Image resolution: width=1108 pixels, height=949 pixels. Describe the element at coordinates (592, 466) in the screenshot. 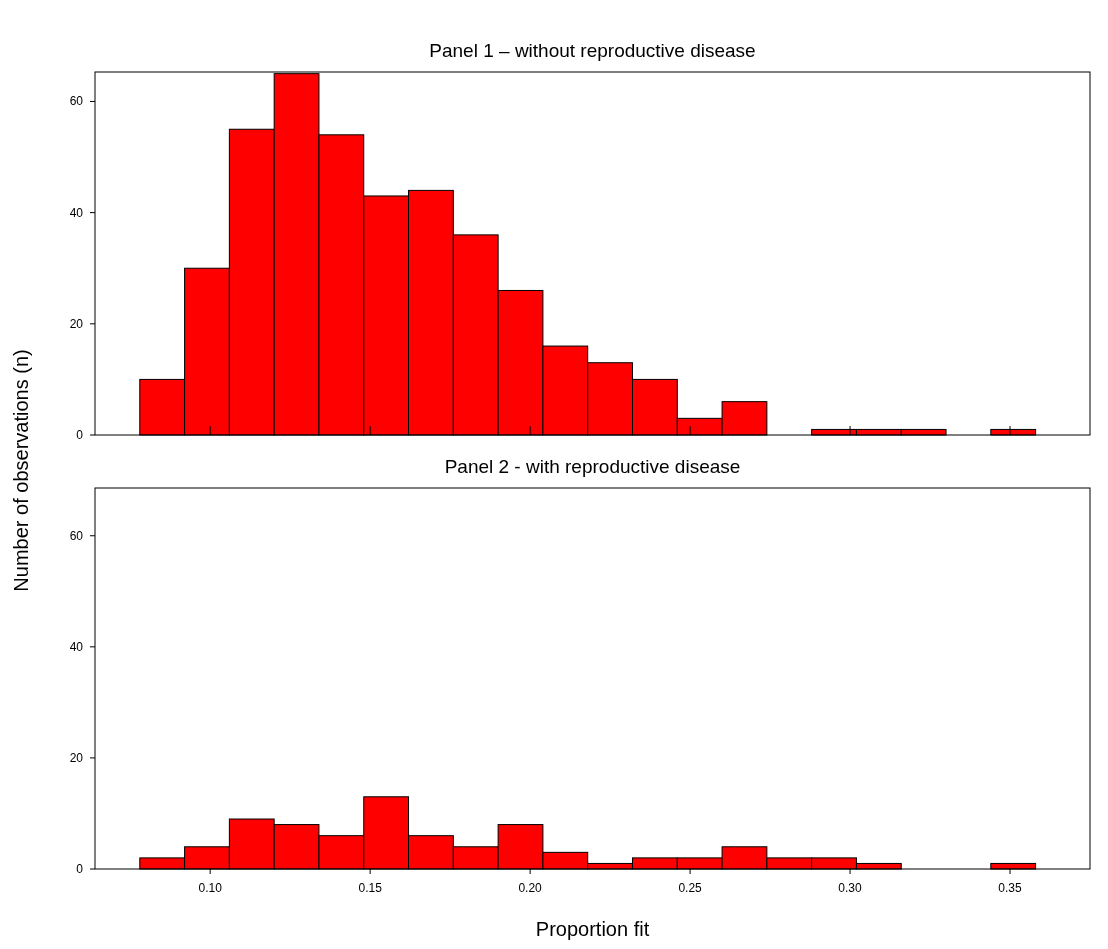

I see `chart-title: Panel 2 - with reproductive disease` at that location.